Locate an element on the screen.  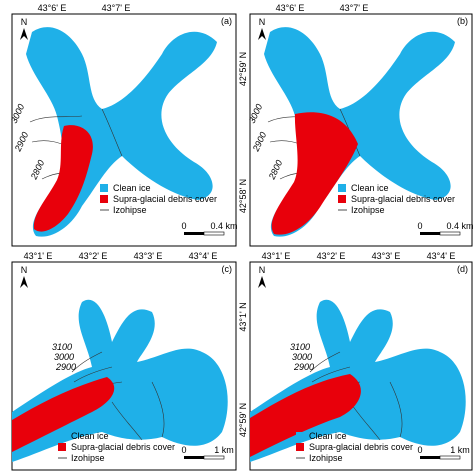
latitude-label: 42°58' N is located at coordinates (243, 196).